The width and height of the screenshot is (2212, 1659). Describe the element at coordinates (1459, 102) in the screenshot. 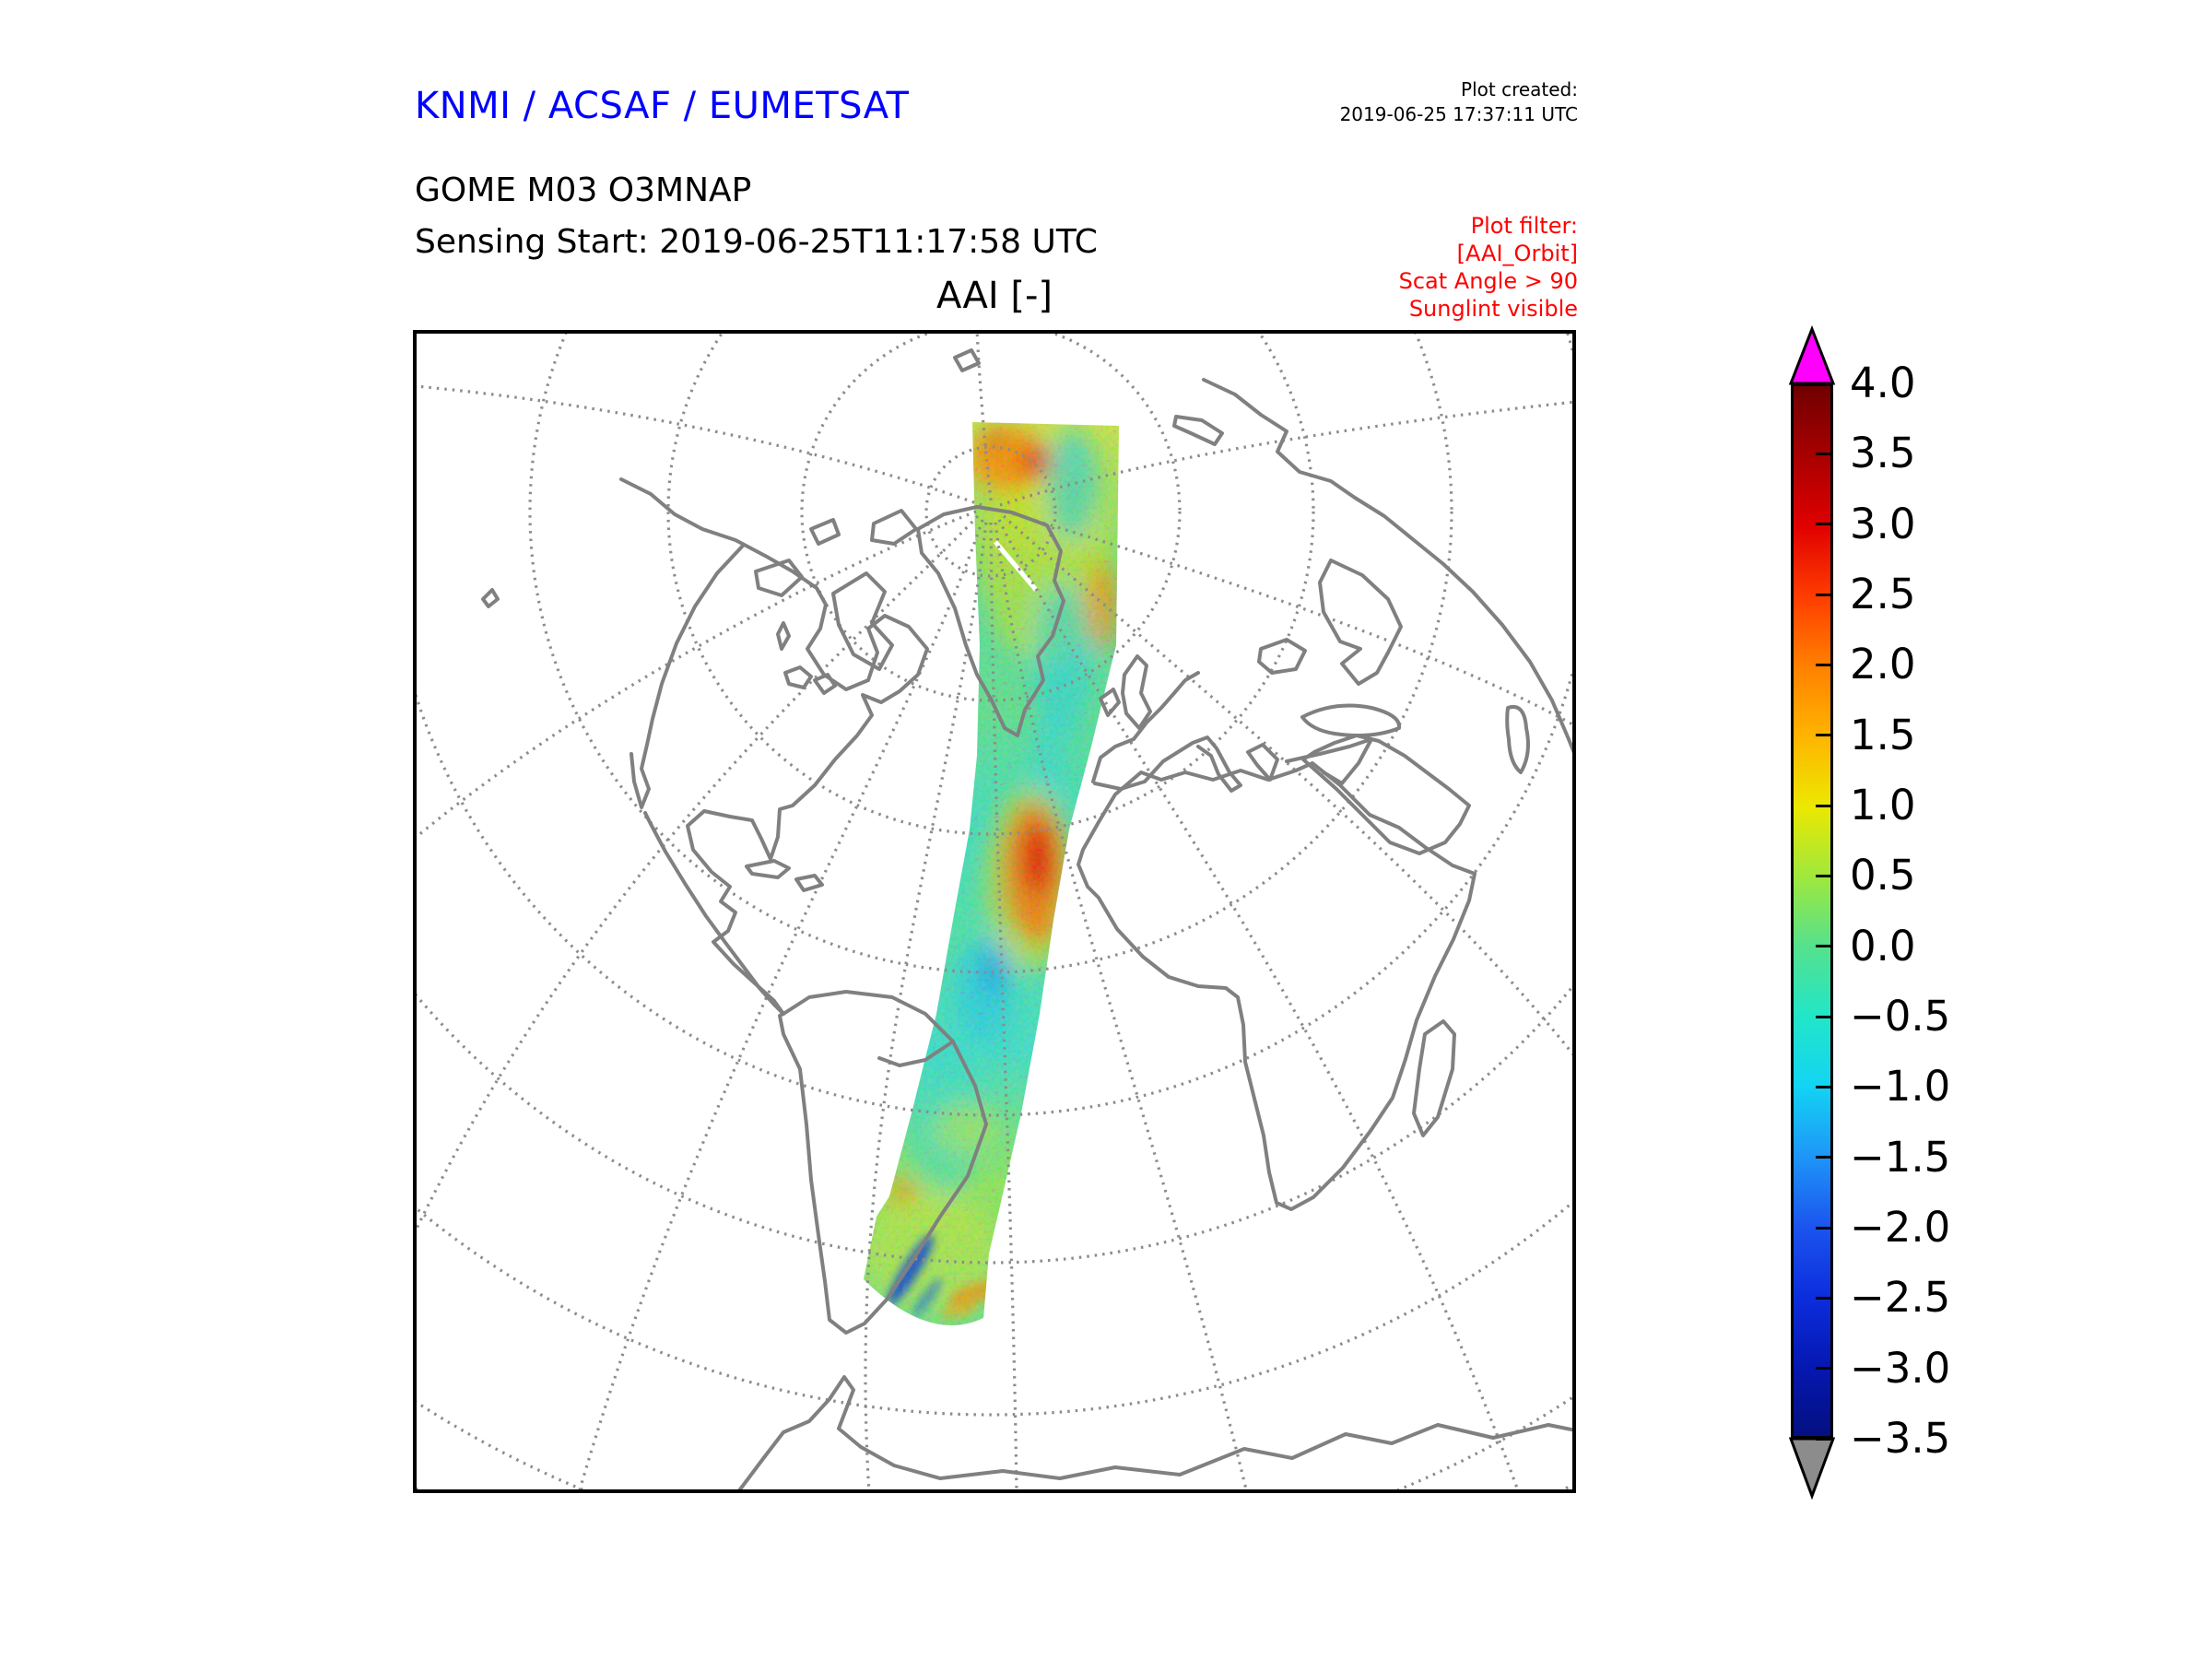

I see `plot-created-block: Plot created: 2019-06-25 17:37:11 UTC` at that location.